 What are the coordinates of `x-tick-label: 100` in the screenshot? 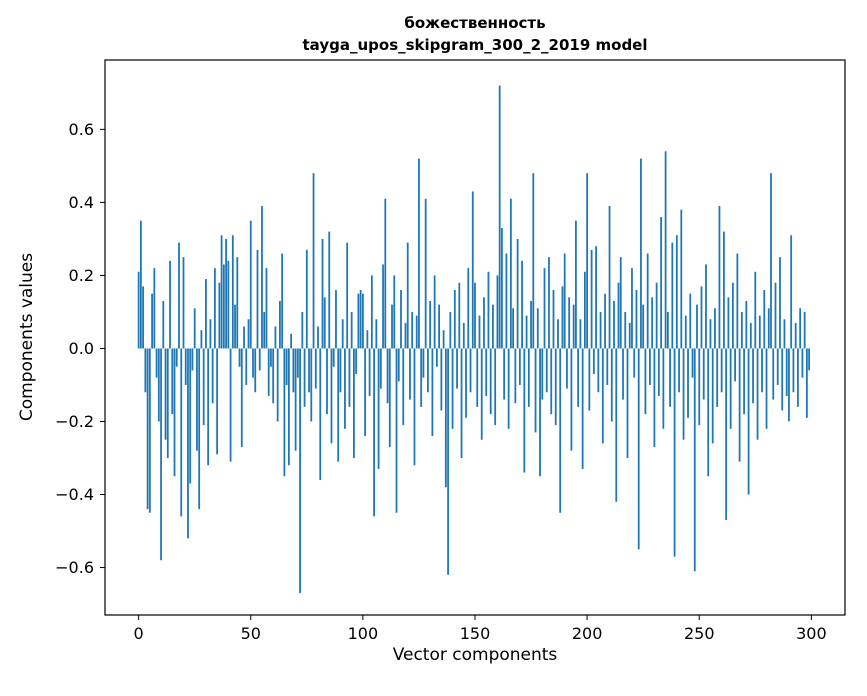 It's located at (363, 633).